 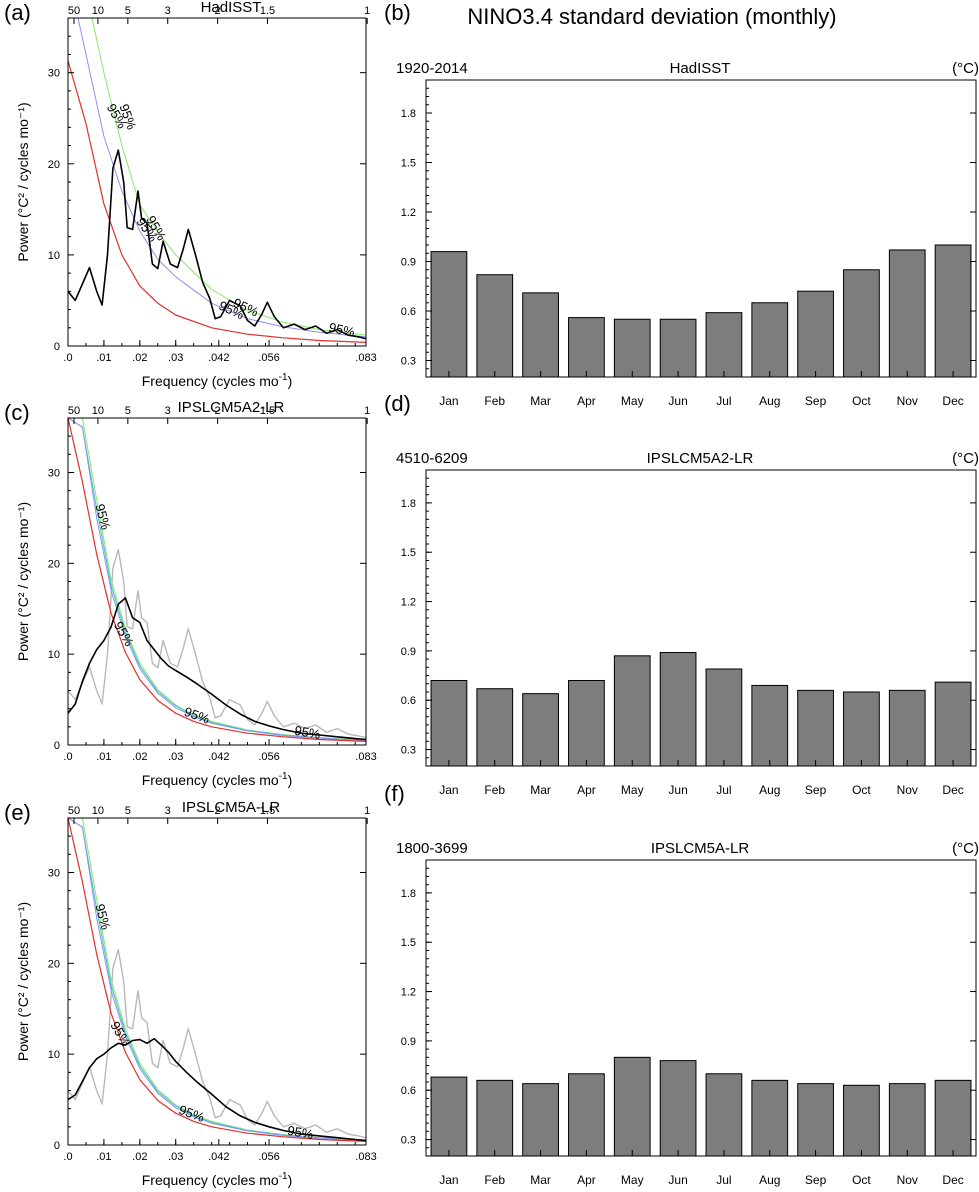 I want to click on x-tick-label: Jul, so click(x=723, y=1180).